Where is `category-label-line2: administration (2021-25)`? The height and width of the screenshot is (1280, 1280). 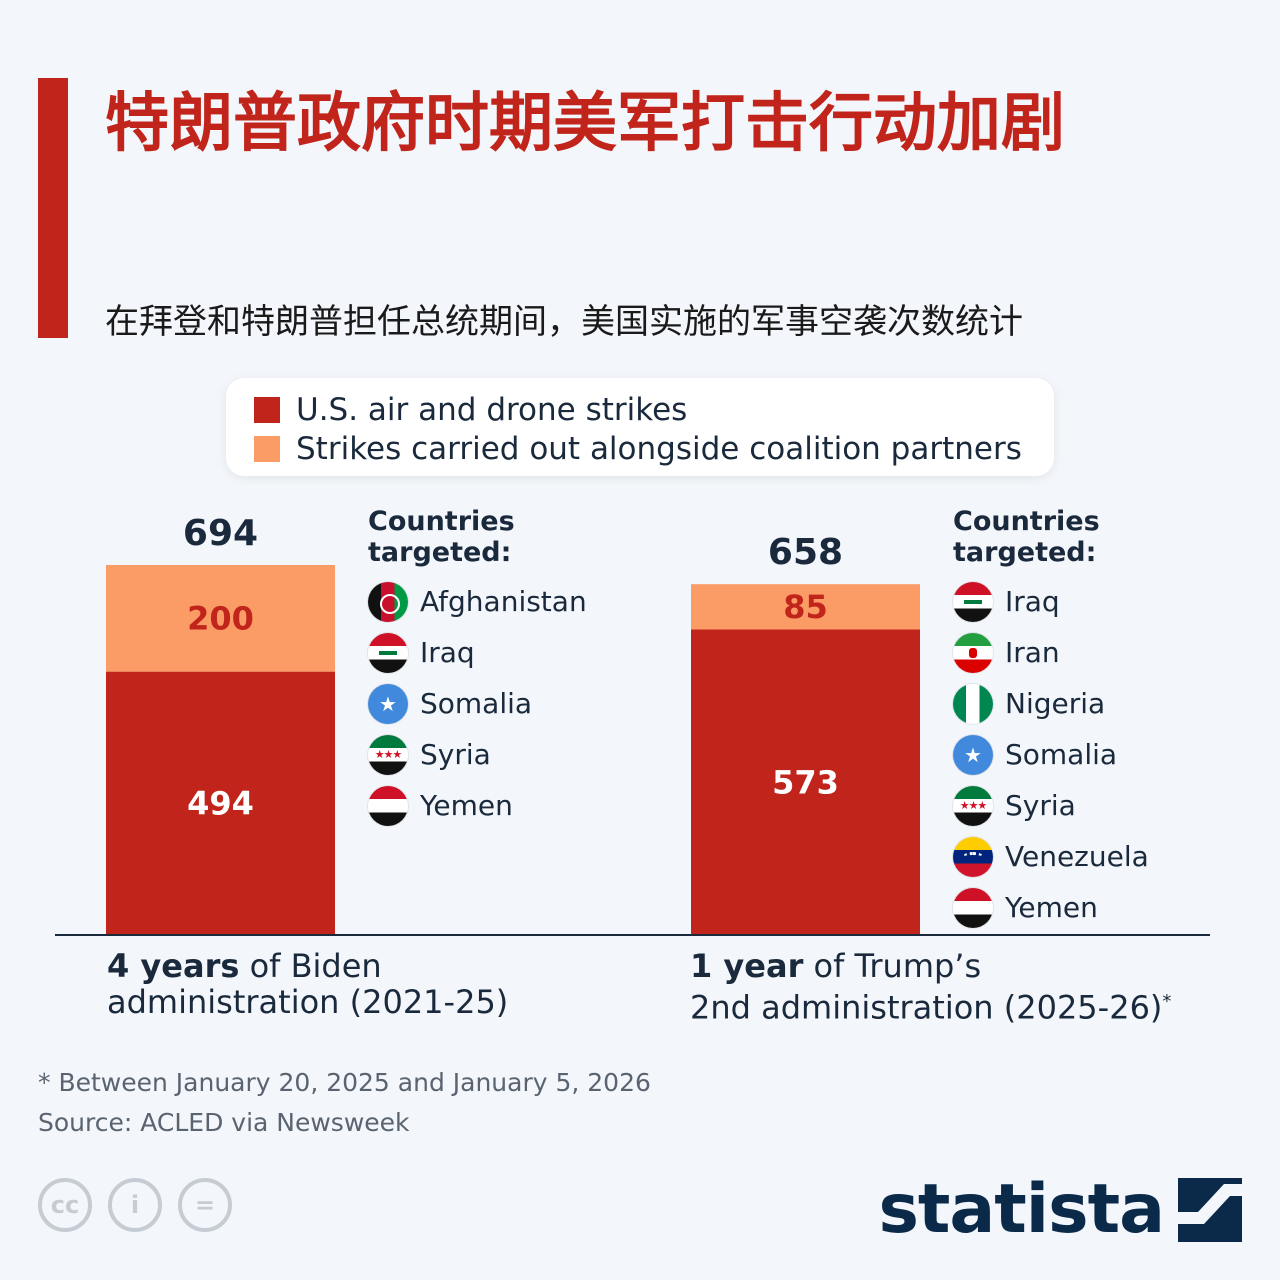
category-label-line2: administration (2021-25) is located at coordinates (308, 1002).